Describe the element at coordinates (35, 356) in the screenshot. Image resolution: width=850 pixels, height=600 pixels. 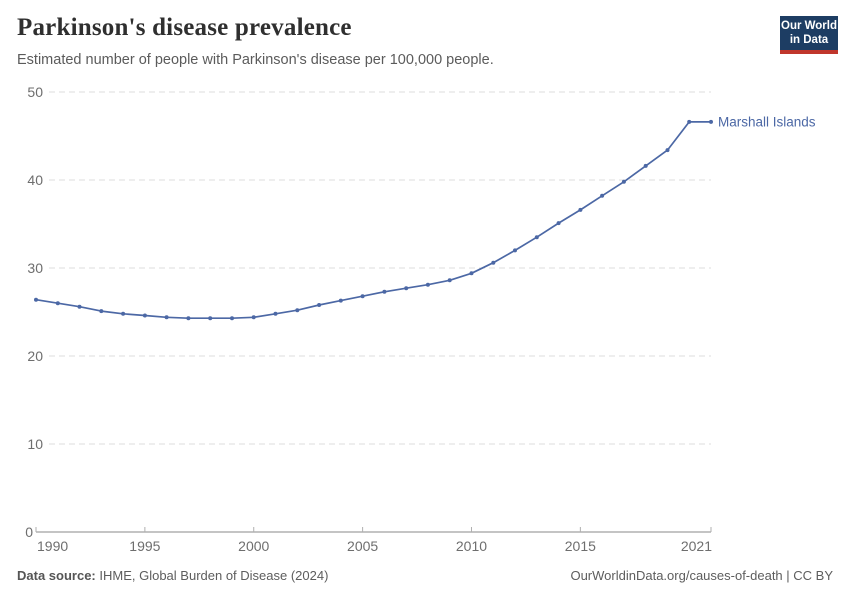
I see `y-tick-label: 20` at that location.